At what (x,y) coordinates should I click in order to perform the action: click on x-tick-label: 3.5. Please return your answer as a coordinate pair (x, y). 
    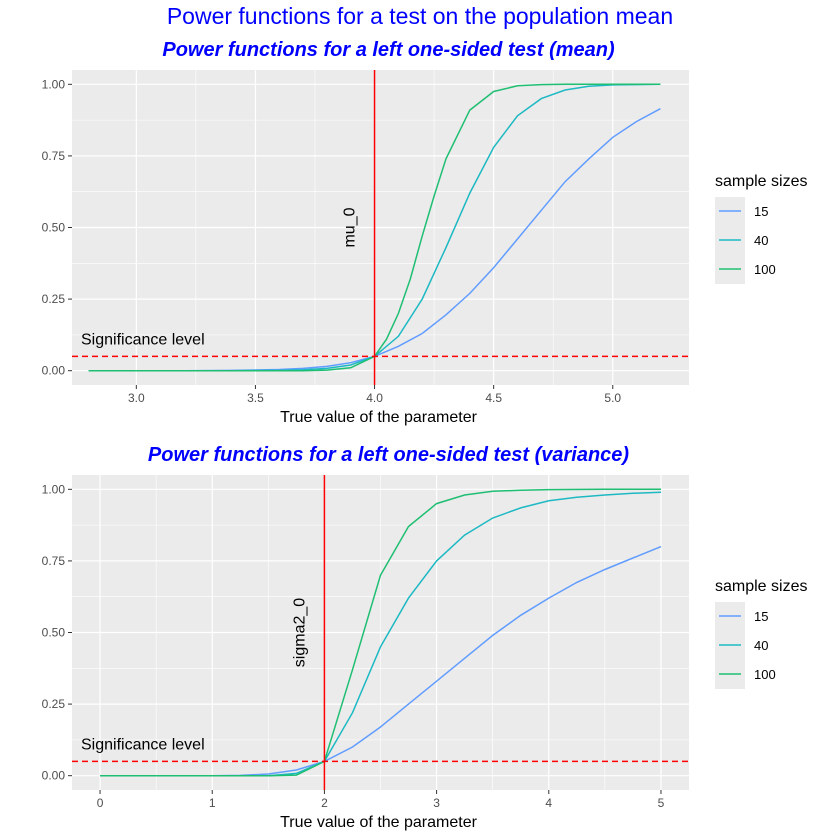
    Looking at the image, I should click on (255, 398).